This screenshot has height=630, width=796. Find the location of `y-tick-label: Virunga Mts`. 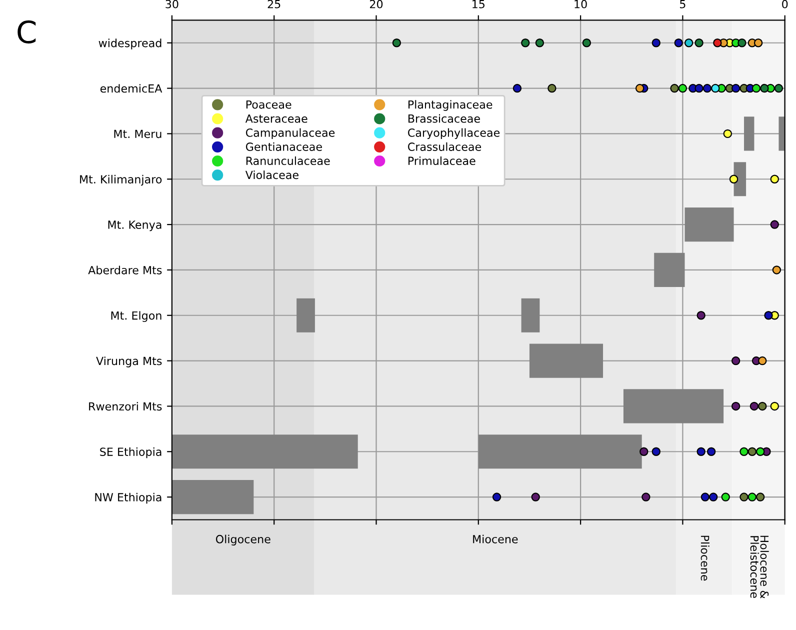

y-tick-label: Virunga Mts is located at coordinates (129, 362).